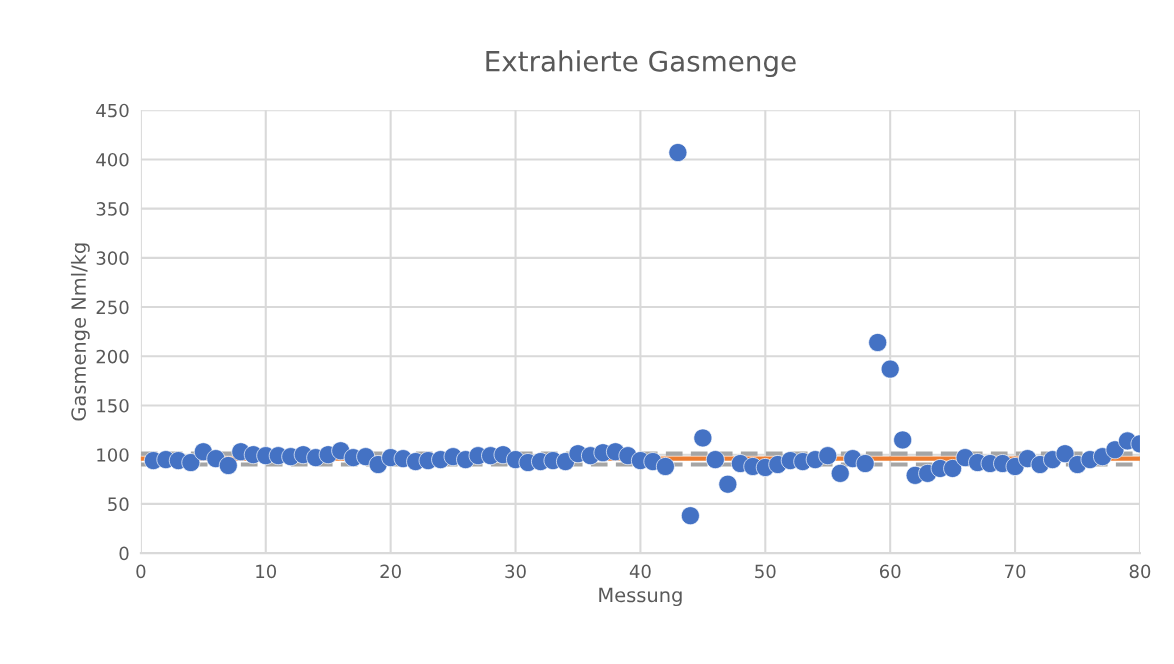 The height and width of the screenshot is (664, 1174). What do you see at coordinates (266, 571) in the screenshot?
I see `x-tick-label: 10` at bounding box center [266, 571].